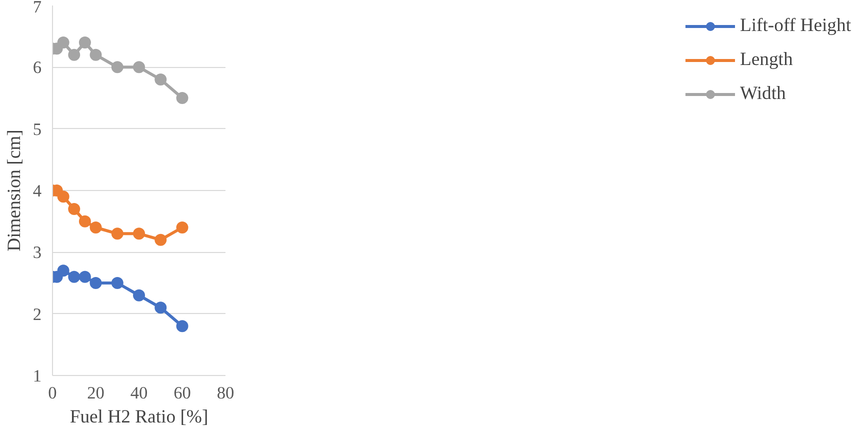 This screenshot has height=430, width=861. I want to click on y-tick-label: 7, so click(37, 8).